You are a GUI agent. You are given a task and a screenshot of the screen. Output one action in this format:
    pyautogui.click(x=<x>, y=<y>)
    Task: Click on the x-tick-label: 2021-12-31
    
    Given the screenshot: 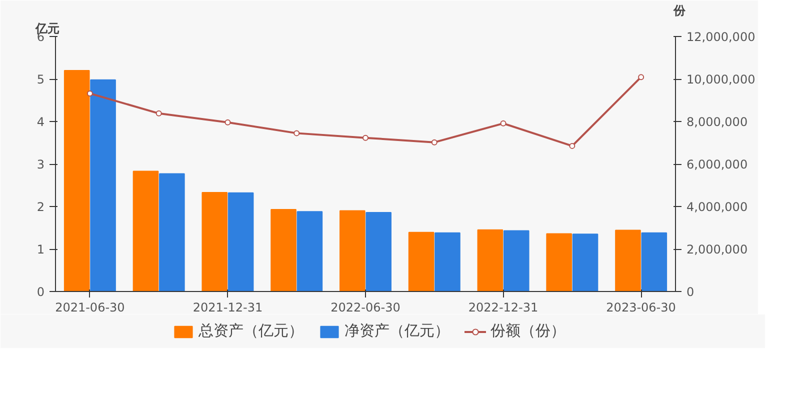 What is the action you would take?
    pyautogui.click(x=227, y=307)
    